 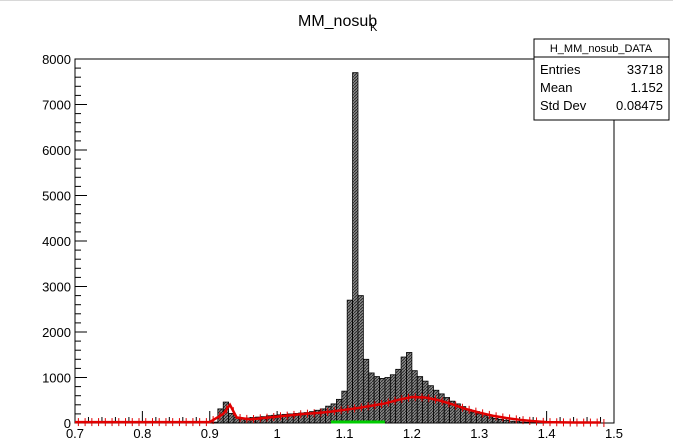 I want to click on x-tick-label: 0.8, so click(x=142, y=433).